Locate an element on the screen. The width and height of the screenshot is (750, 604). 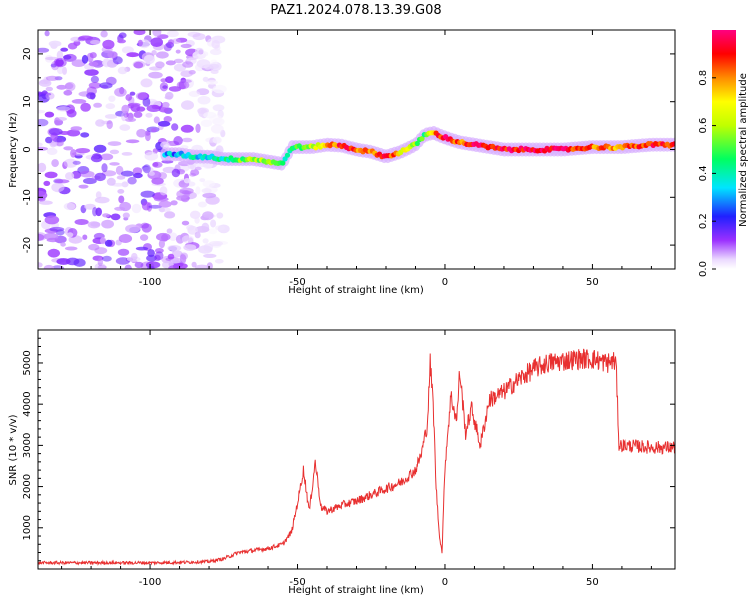
y-tick-label: -20 is located at coordinates (27, 245).